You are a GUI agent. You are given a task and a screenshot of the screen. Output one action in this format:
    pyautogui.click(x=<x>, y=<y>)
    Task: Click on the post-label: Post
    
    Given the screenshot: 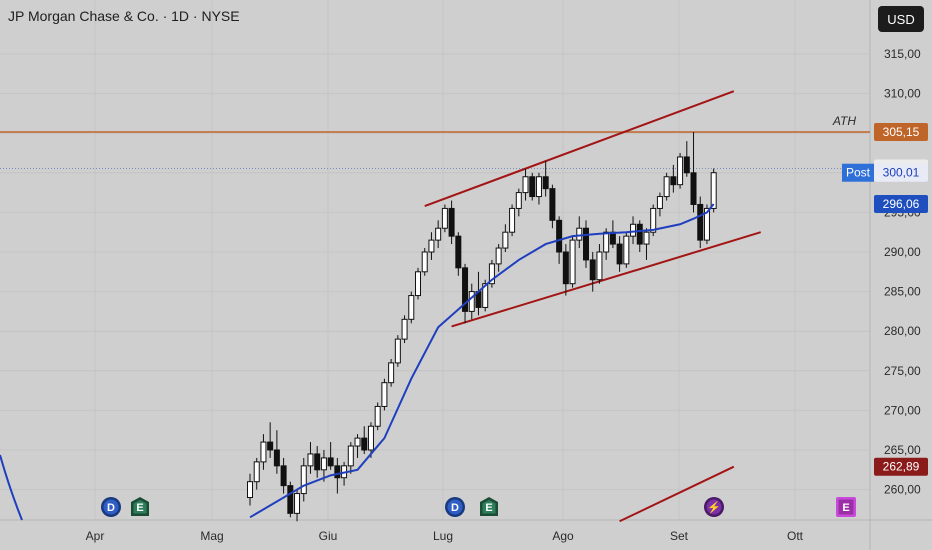 What is the action you would take?
    pyautogui.click(x=858, y=173)
    